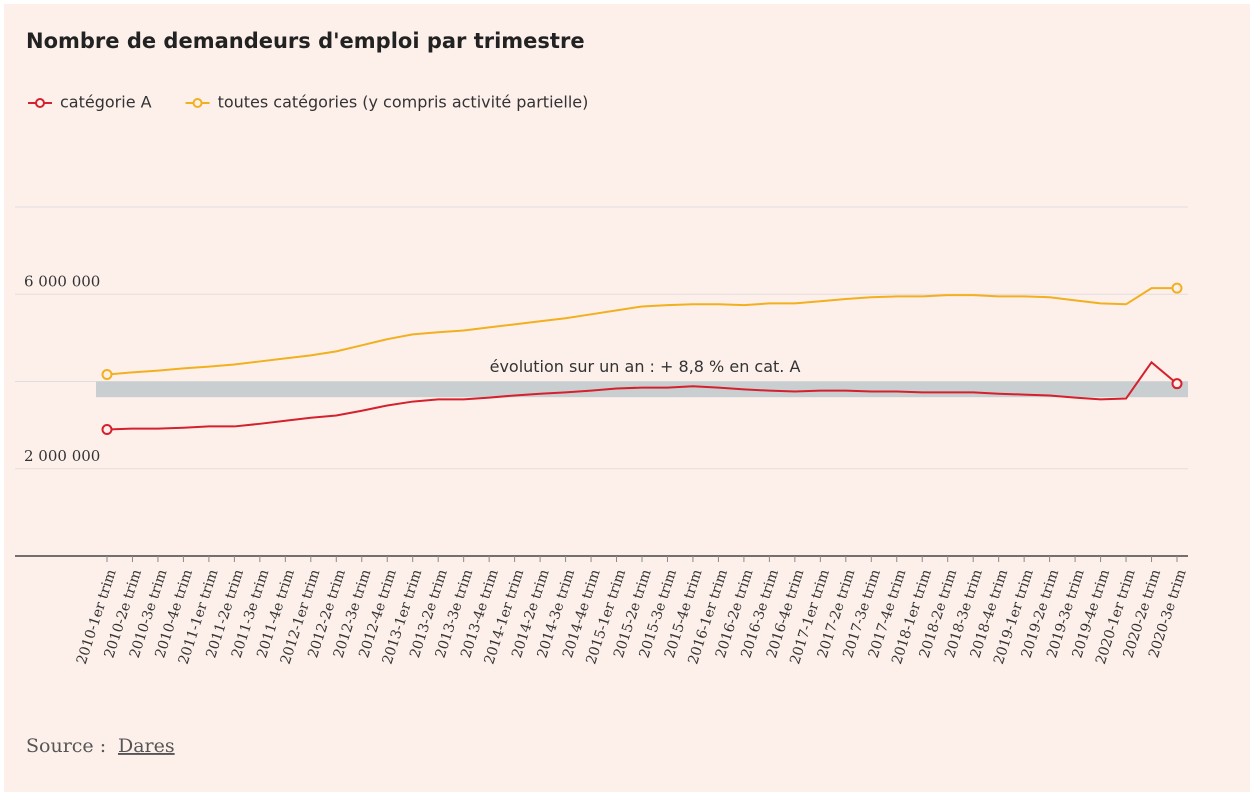 This screenshot has width=1254, height=796. Describe the element at coordinates (146, 746) in the screenshot. I see `source-link: Dares` at that location.